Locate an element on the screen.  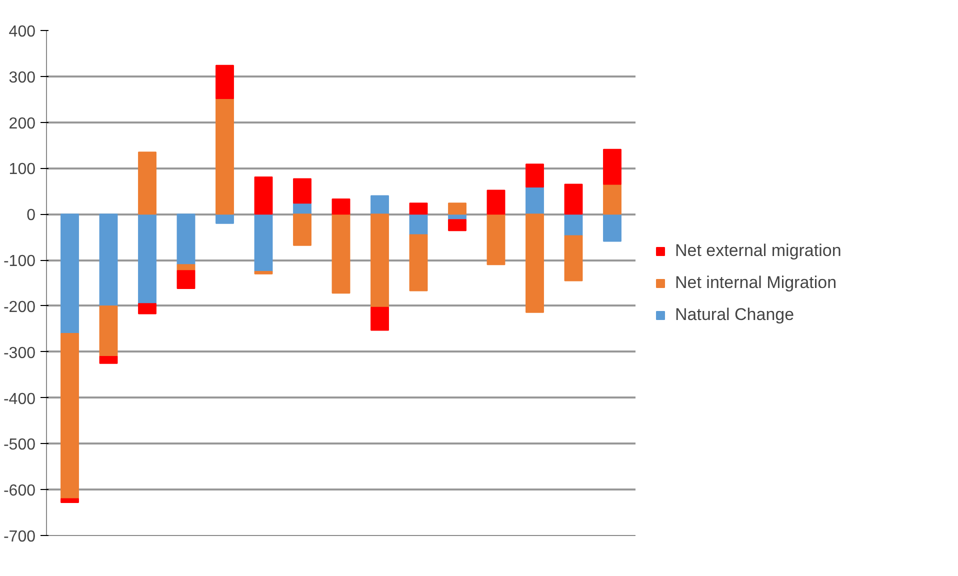
y-tick-label: 200 is located at coordinates (22, 123).